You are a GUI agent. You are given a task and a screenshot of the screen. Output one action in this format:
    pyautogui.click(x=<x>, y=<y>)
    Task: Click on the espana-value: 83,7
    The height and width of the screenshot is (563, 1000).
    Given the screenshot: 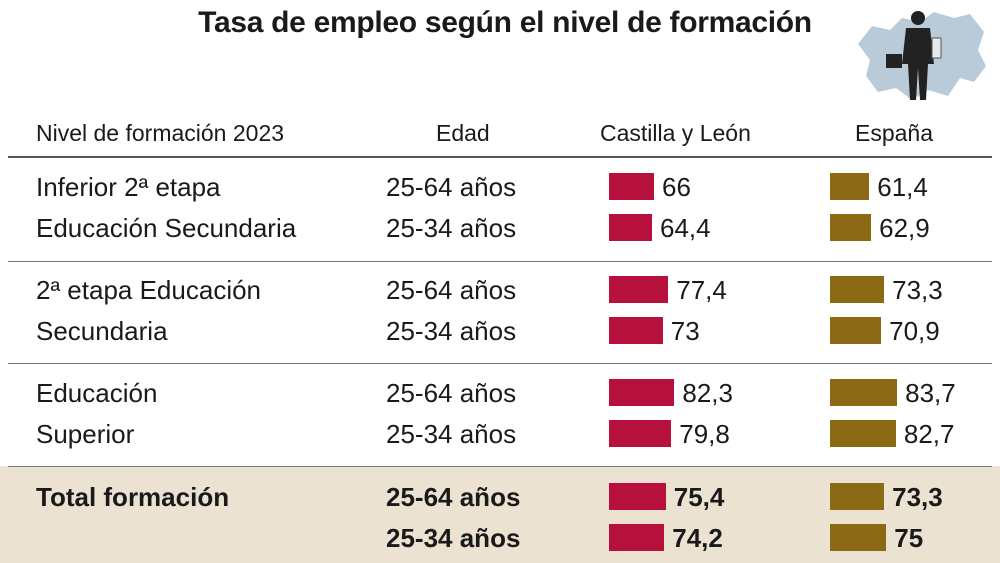 What is the action you would take?
    pyautogui.click(x=930, y=393)
    